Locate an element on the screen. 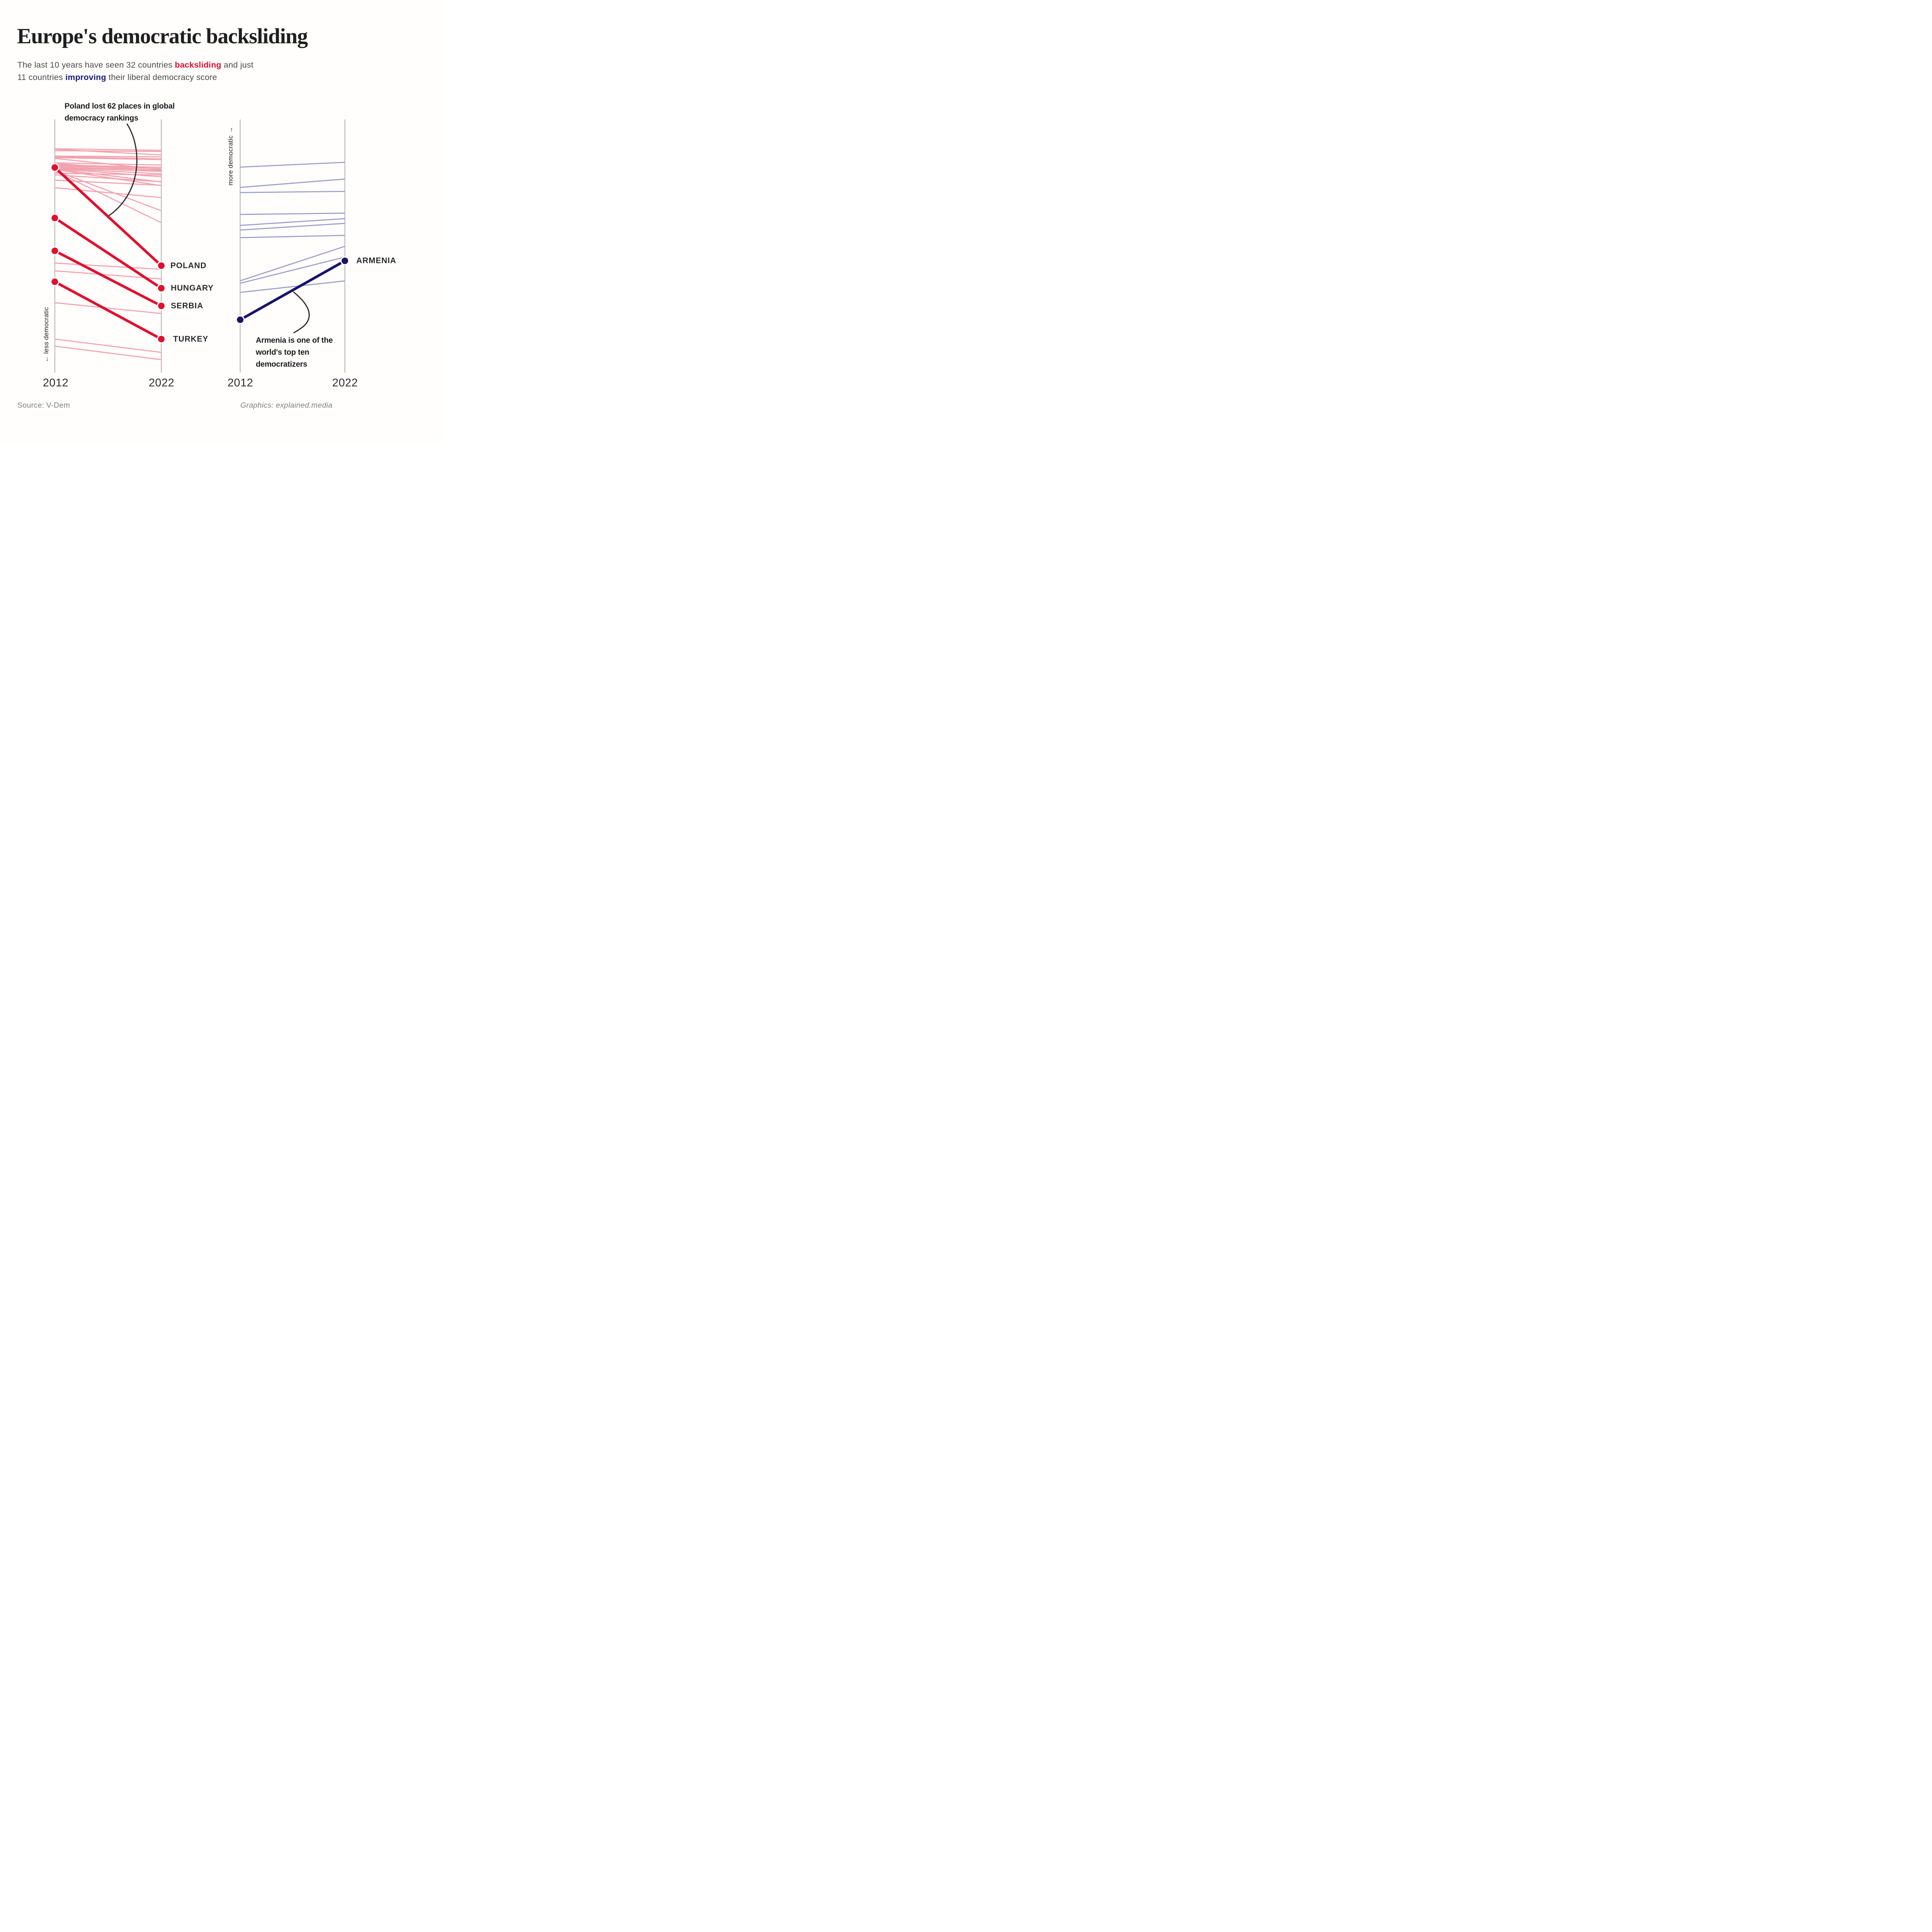 This screenshot has width=1932, height=1932. right-axis-year-2022: 2022 is located at coordinates (345, 383).